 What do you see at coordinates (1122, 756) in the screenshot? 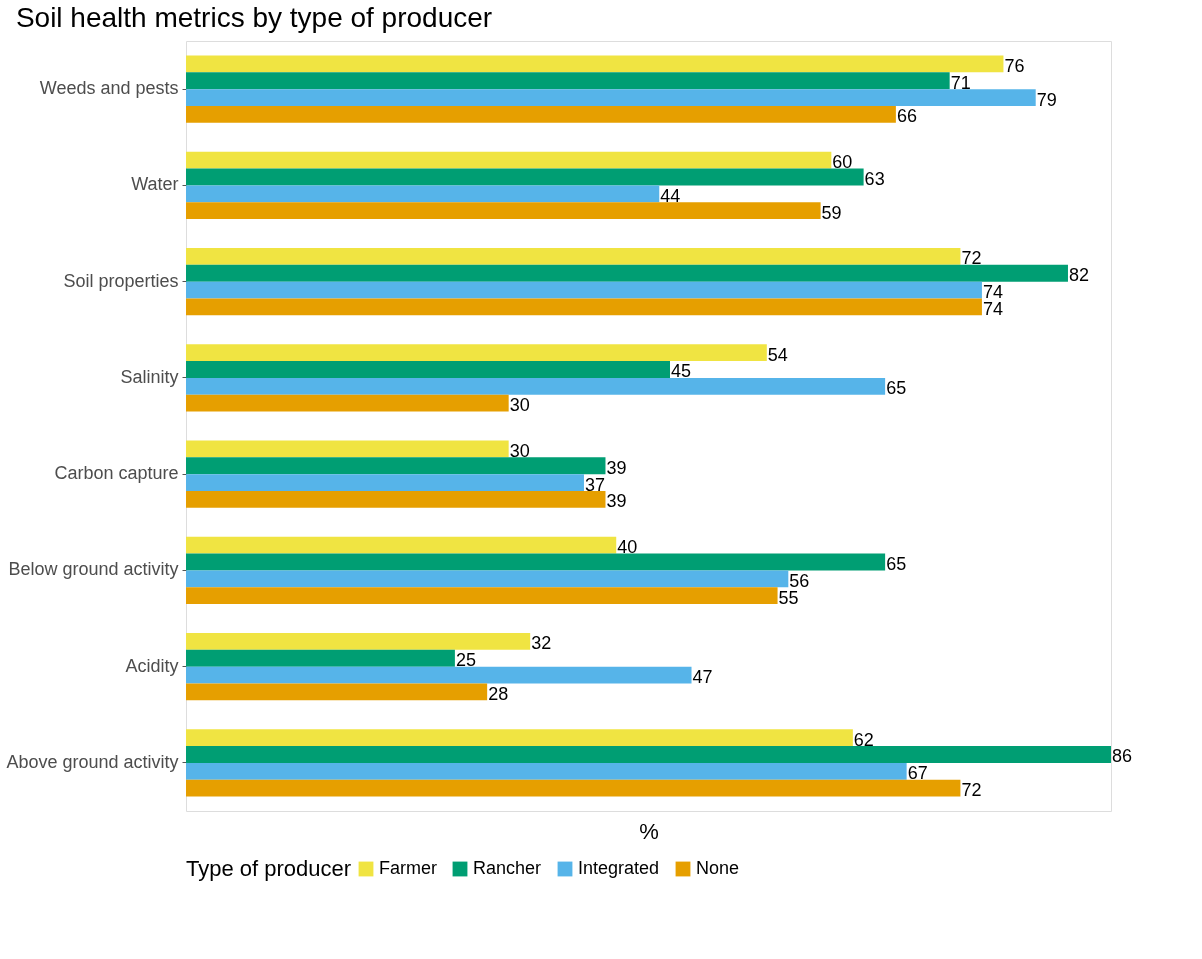
I see `data-label: 86` at bounding box center [1122, 756].